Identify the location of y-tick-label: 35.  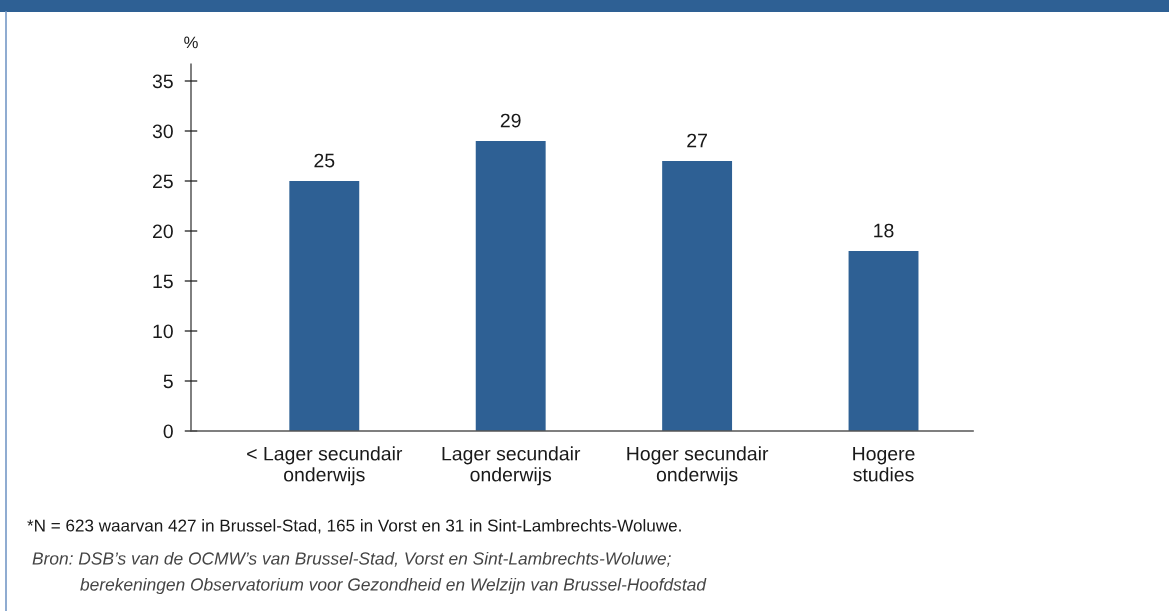
(162, 81).